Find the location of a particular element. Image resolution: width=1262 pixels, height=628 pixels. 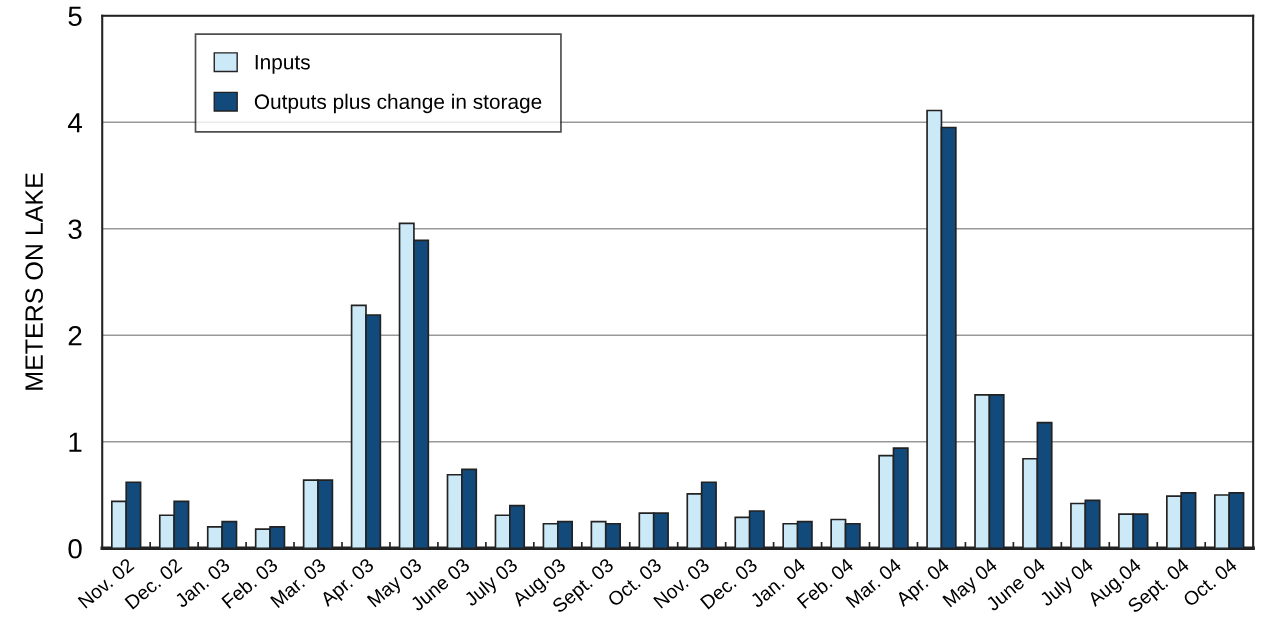

y-tick-label: 4 is located at coordinates (74, 123).